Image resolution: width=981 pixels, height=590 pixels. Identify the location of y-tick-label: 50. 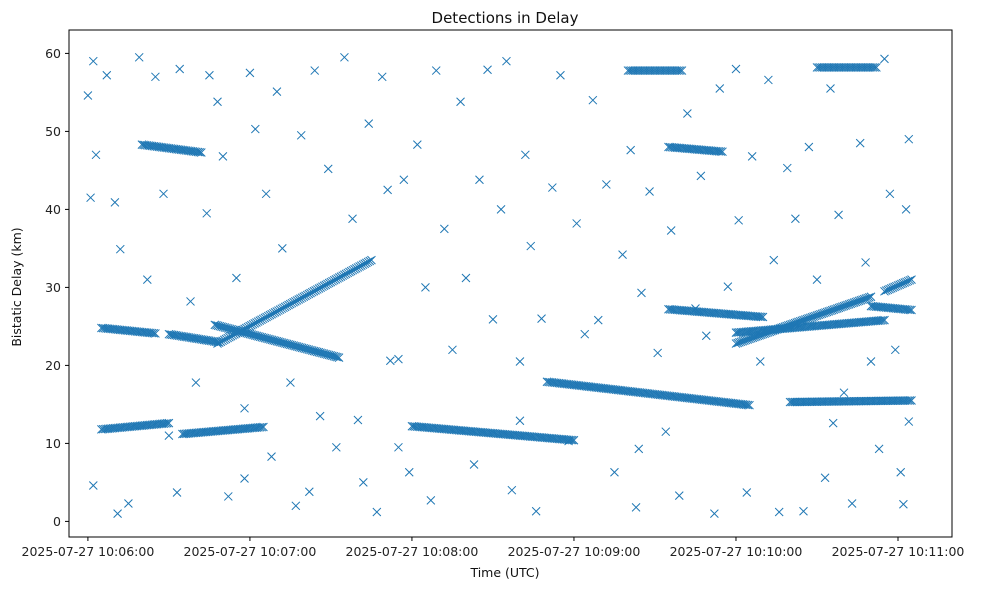
(53, 131).